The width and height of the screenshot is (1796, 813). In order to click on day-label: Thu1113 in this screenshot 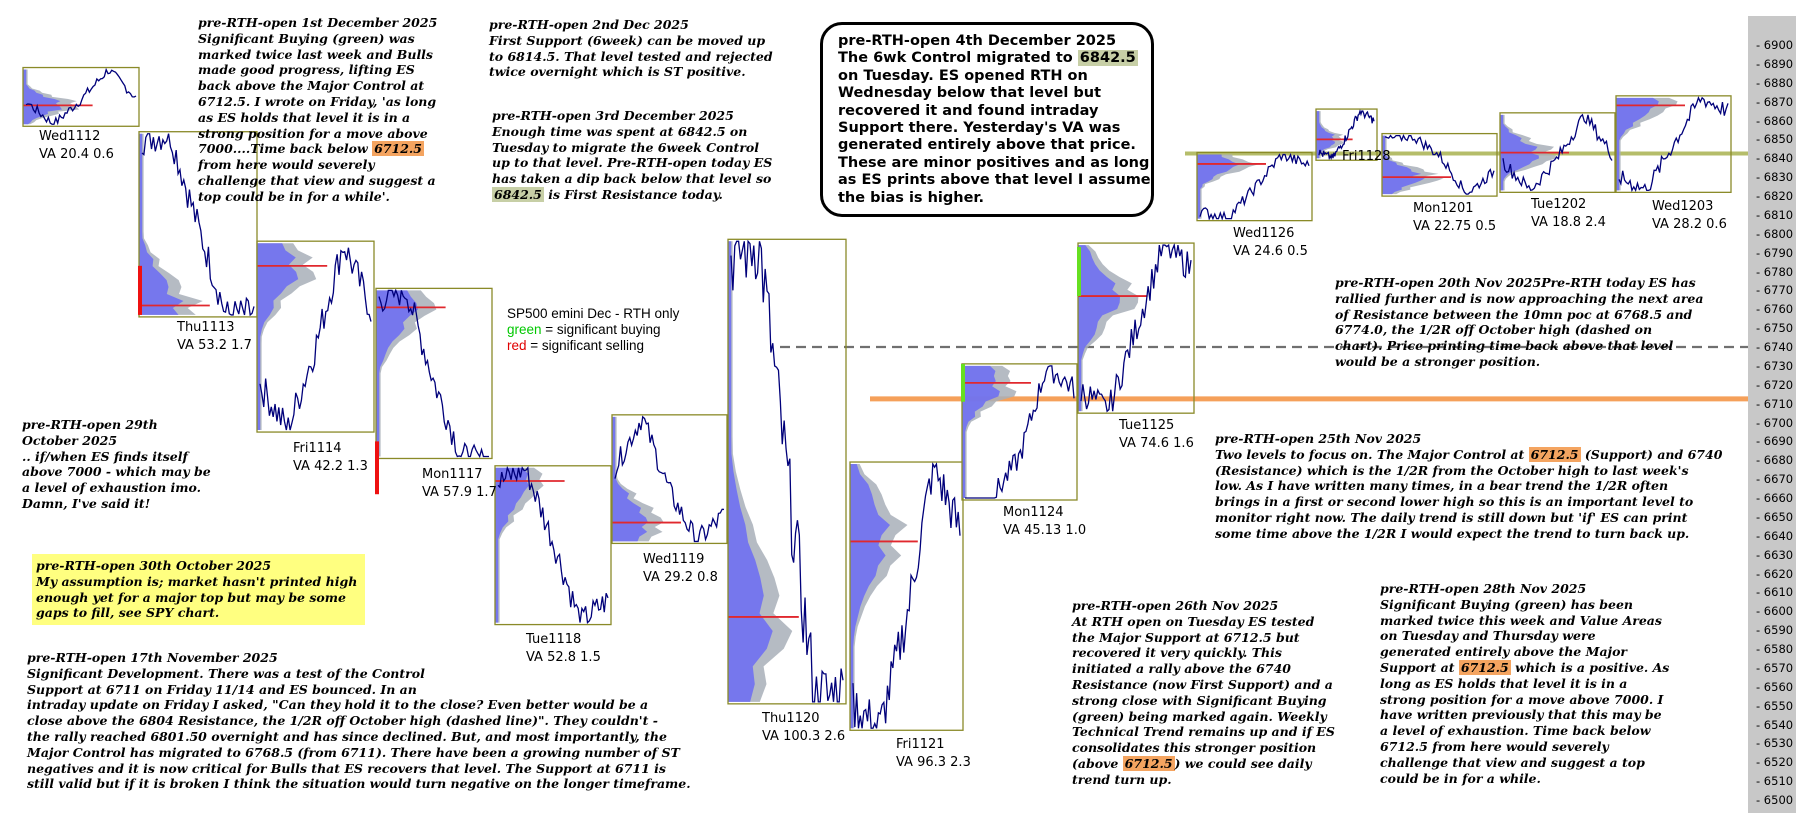, I will do `click(206, 327)`.